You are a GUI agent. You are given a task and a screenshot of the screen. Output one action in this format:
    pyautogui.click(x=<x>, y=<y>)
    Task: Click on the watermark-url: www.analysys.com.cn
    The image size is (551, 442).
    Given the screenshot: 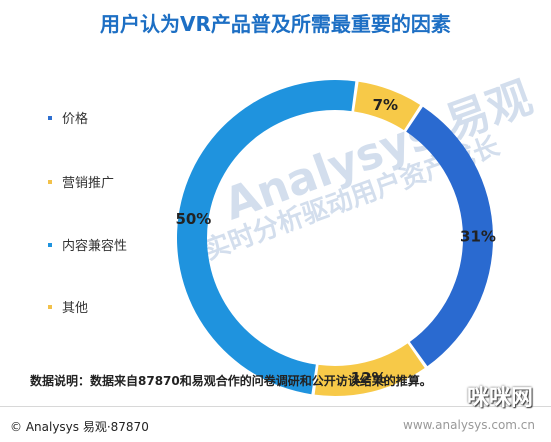 What is the action you would take?
    pyautogui.click(x=469, y=425)
    